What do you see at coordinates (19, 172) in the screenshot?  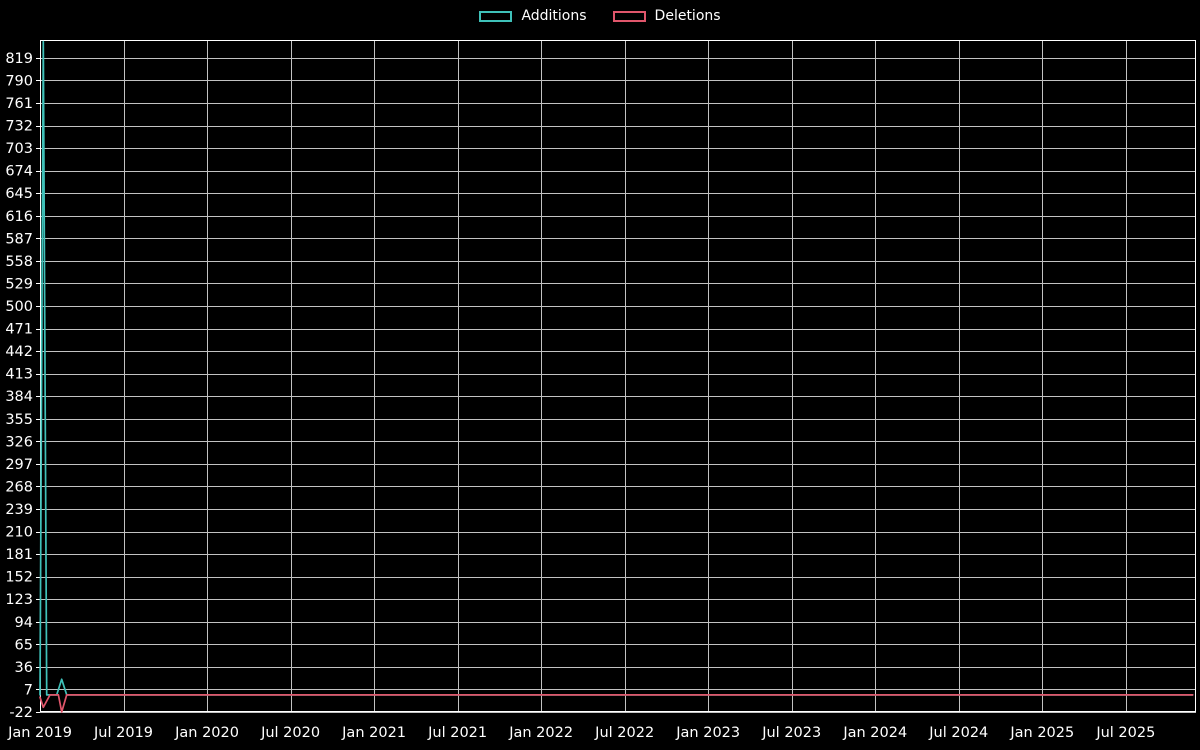 I see `svg-text: 674` at bounding box center [19, 172].